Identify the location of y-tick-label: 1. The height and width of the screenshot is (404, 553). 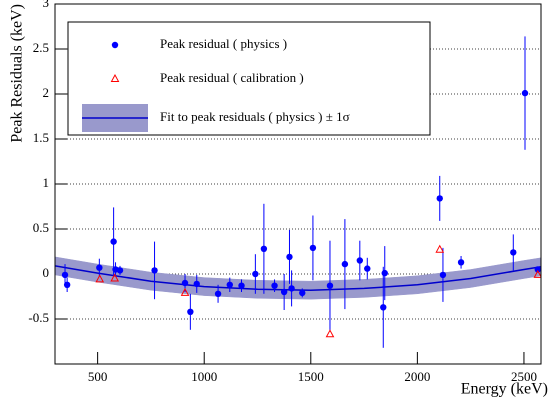
(46, 182).